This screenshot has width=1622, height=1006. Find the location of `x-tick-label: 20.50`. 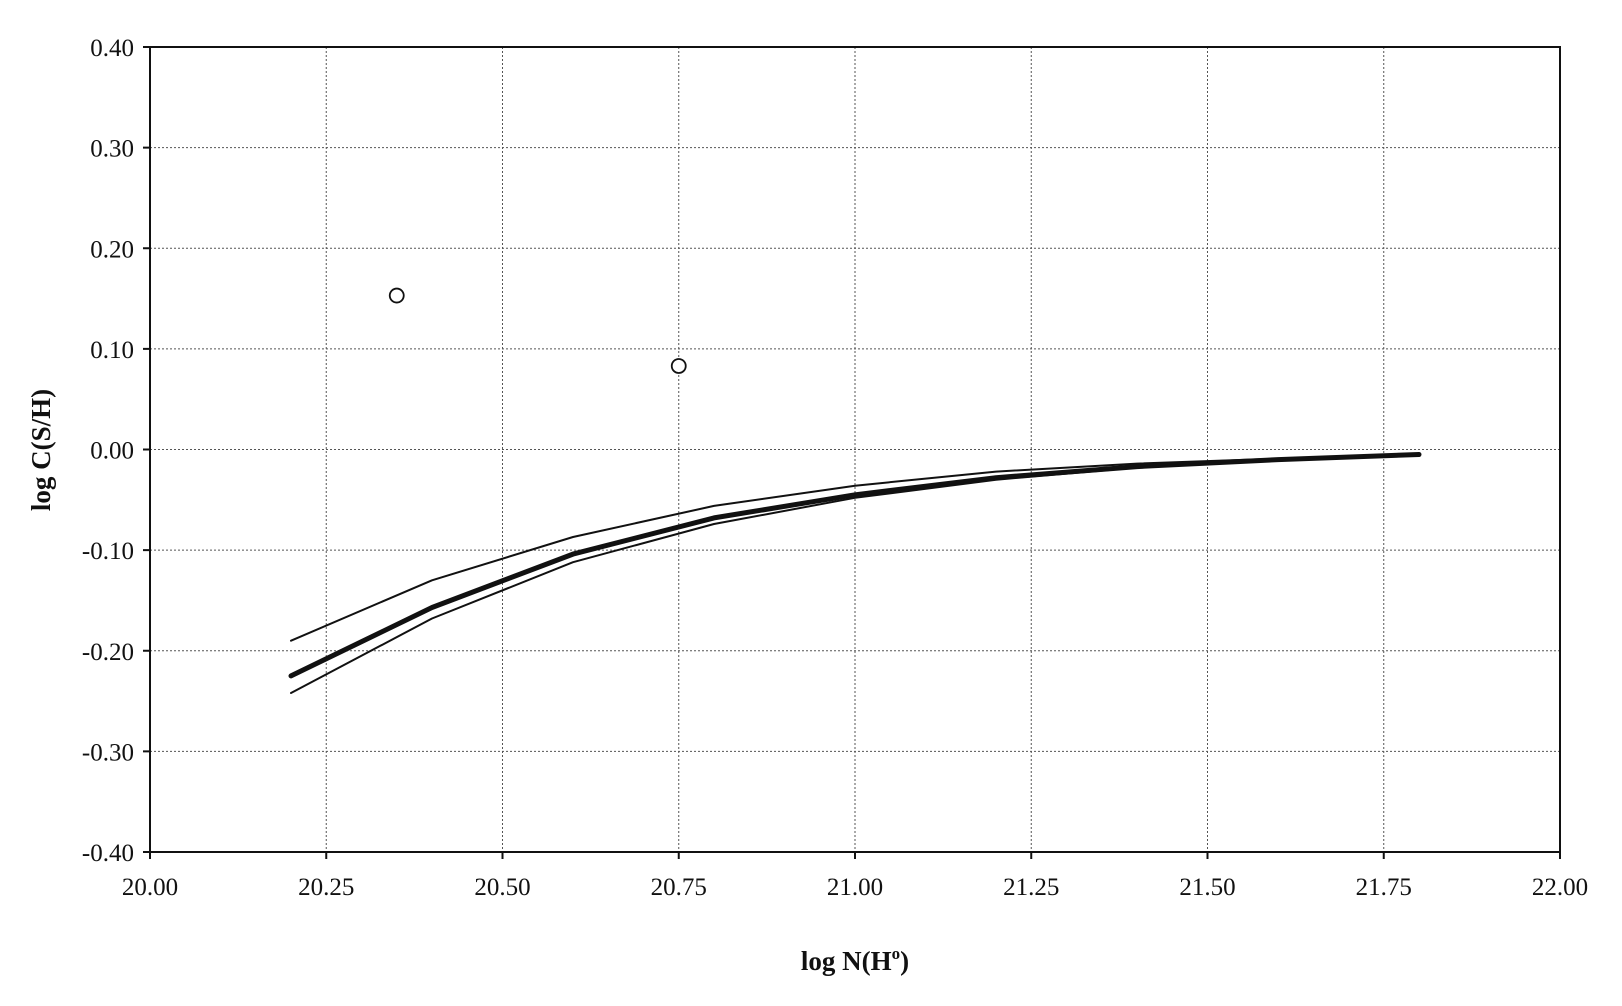

x-tick-label: 20.50 is located at coordinates (502, 887).